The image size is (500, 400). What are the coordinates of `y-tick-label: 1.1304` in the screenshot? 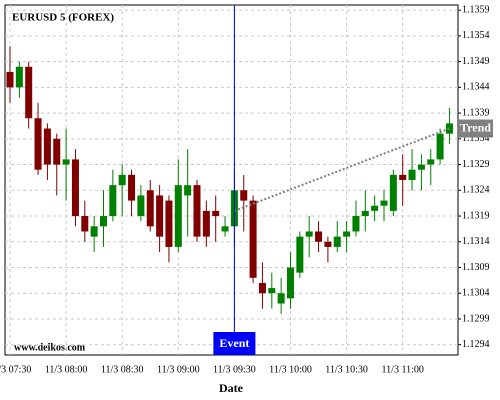 It's located at (476, 293).